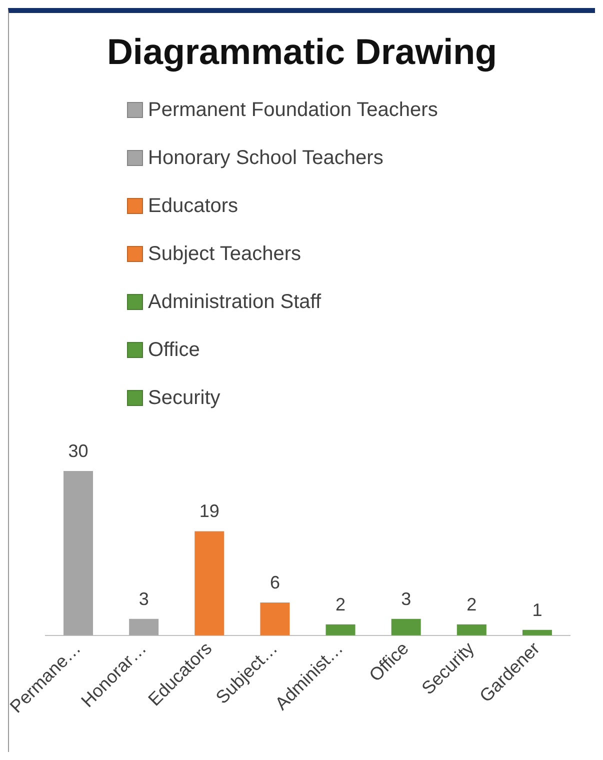 Image resolution: width=603 pixels, height=760 pixels. Describe the element at coordinates (275, 582) in the screenshot. I see `data-label: 6` at that location.